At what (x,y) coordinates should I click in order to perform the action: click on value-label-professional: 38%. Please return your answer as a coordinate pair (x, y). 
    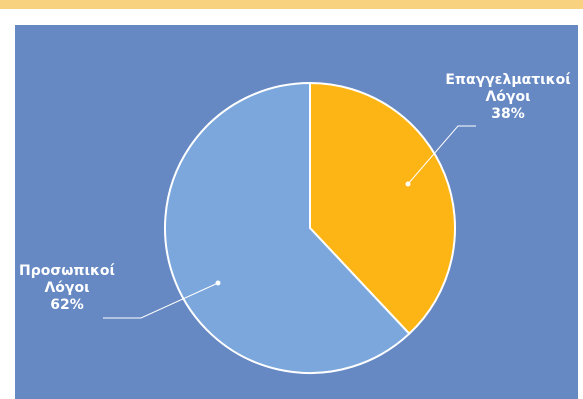
    Looking at the image, I should click on (508, 114).